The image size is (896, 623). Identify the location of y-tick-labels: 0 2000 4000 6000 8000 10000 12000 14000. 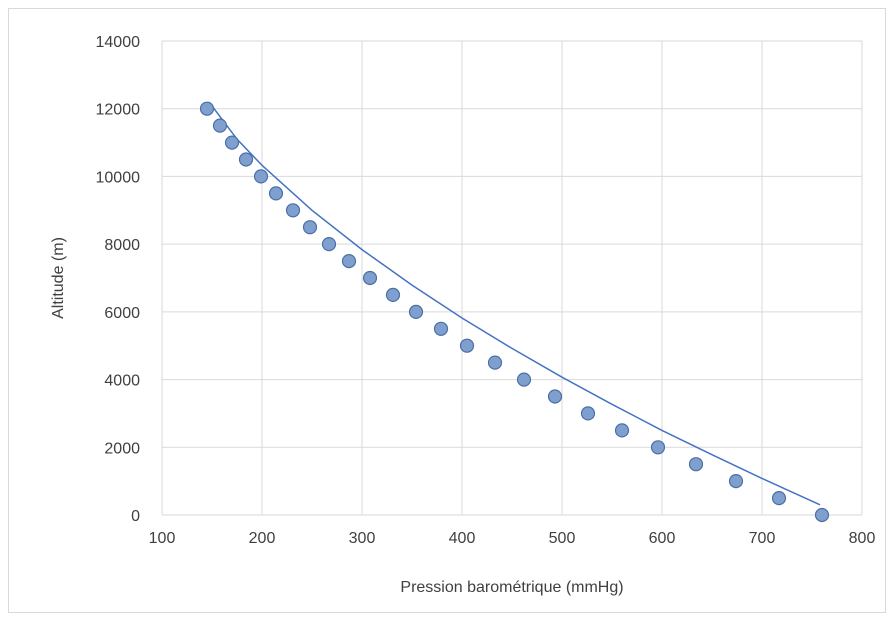
(118, 279).